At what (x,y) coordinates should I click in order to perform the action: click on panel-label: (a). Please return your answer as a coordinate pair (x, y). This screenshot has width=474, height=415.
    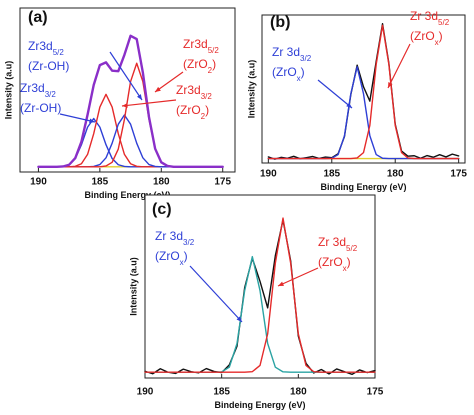
    Looking at the image, I should click on (38, 17).